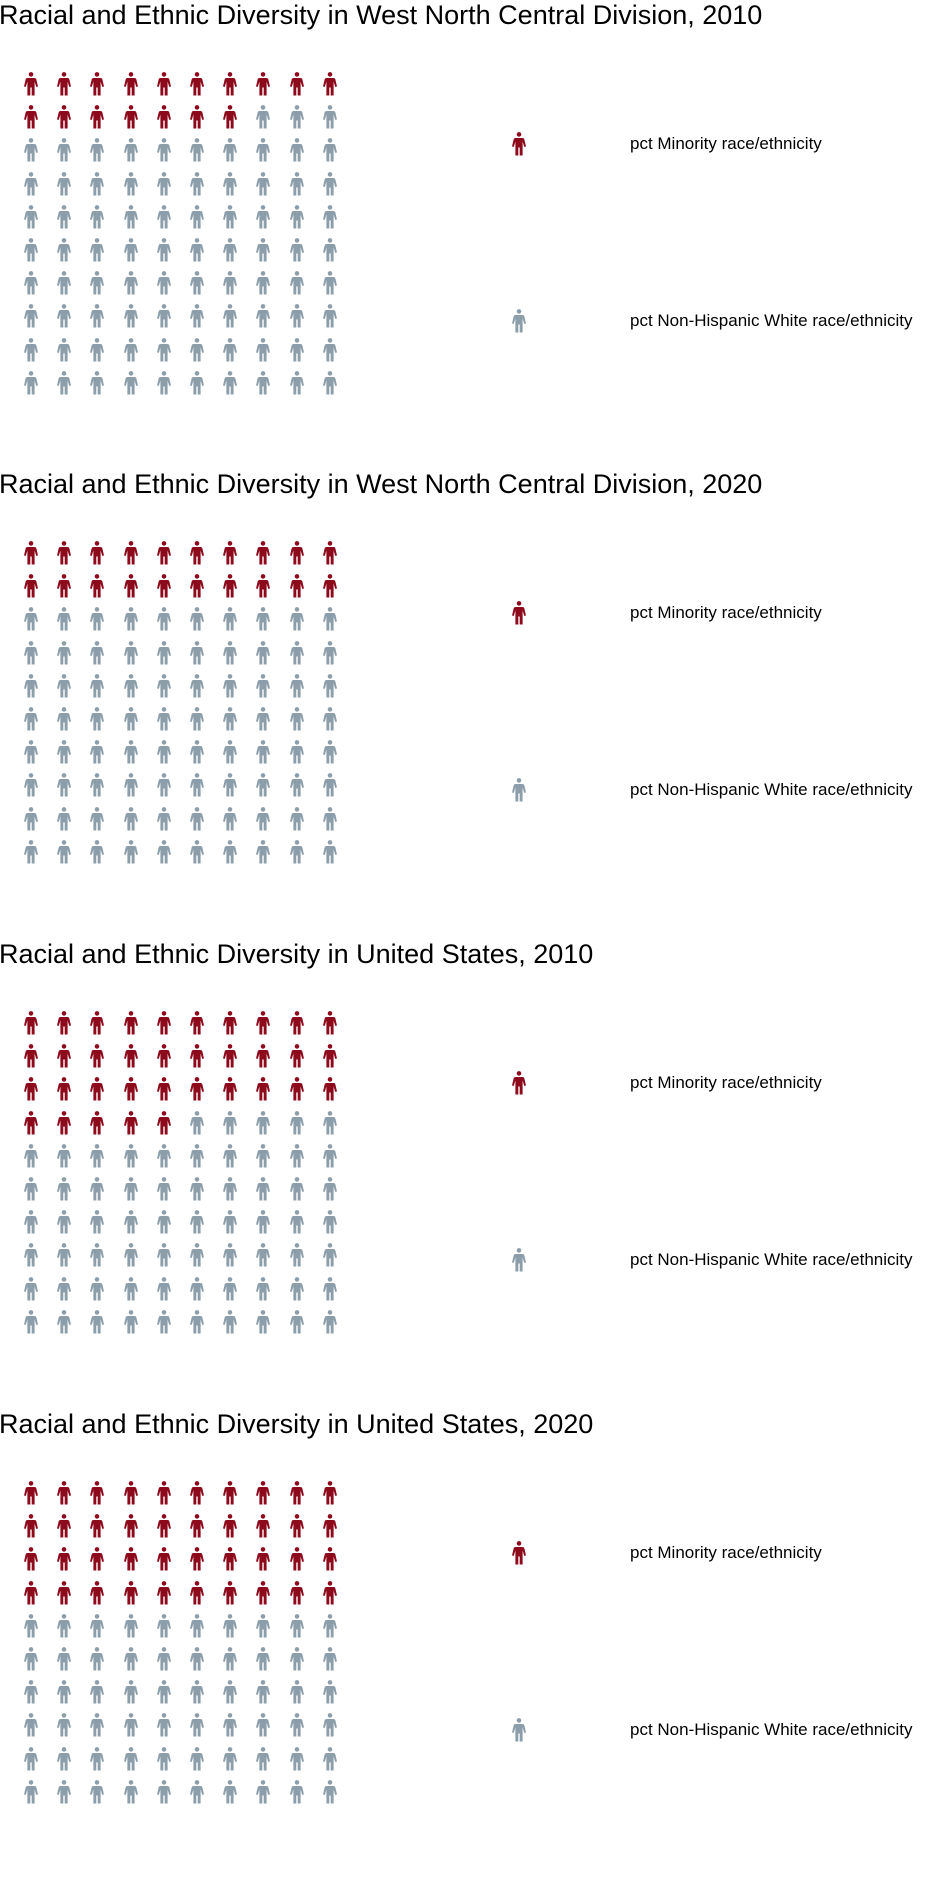  Describe the element at coordinates (519, 144) in the screenshot. I see `legend-minority-person-icon` at that location.